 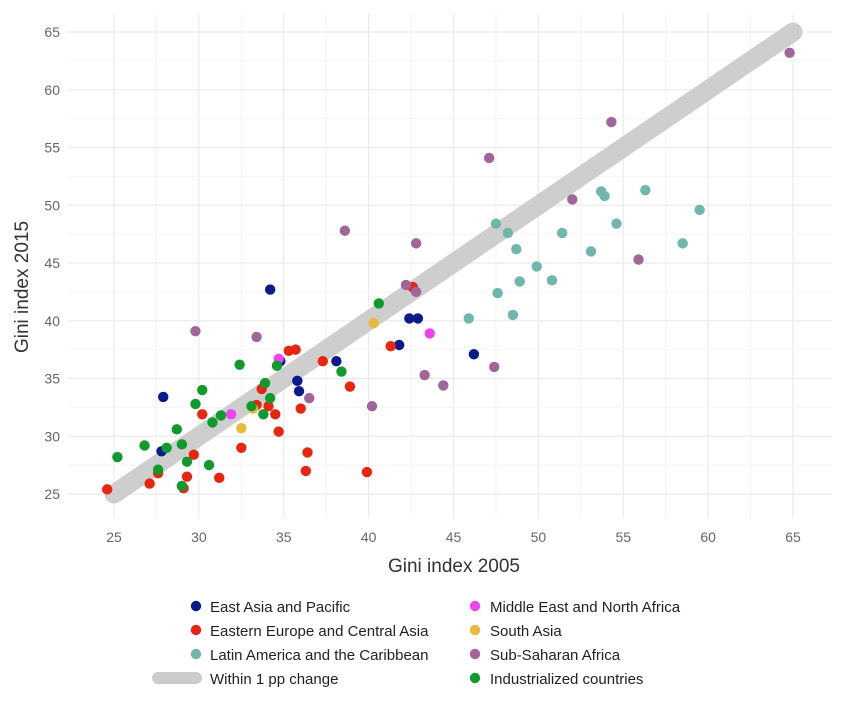 What do you see at coordinates (526, 631) in the screenshot?
I see `legend-label: South Asia` at bounding box center [526, 631].